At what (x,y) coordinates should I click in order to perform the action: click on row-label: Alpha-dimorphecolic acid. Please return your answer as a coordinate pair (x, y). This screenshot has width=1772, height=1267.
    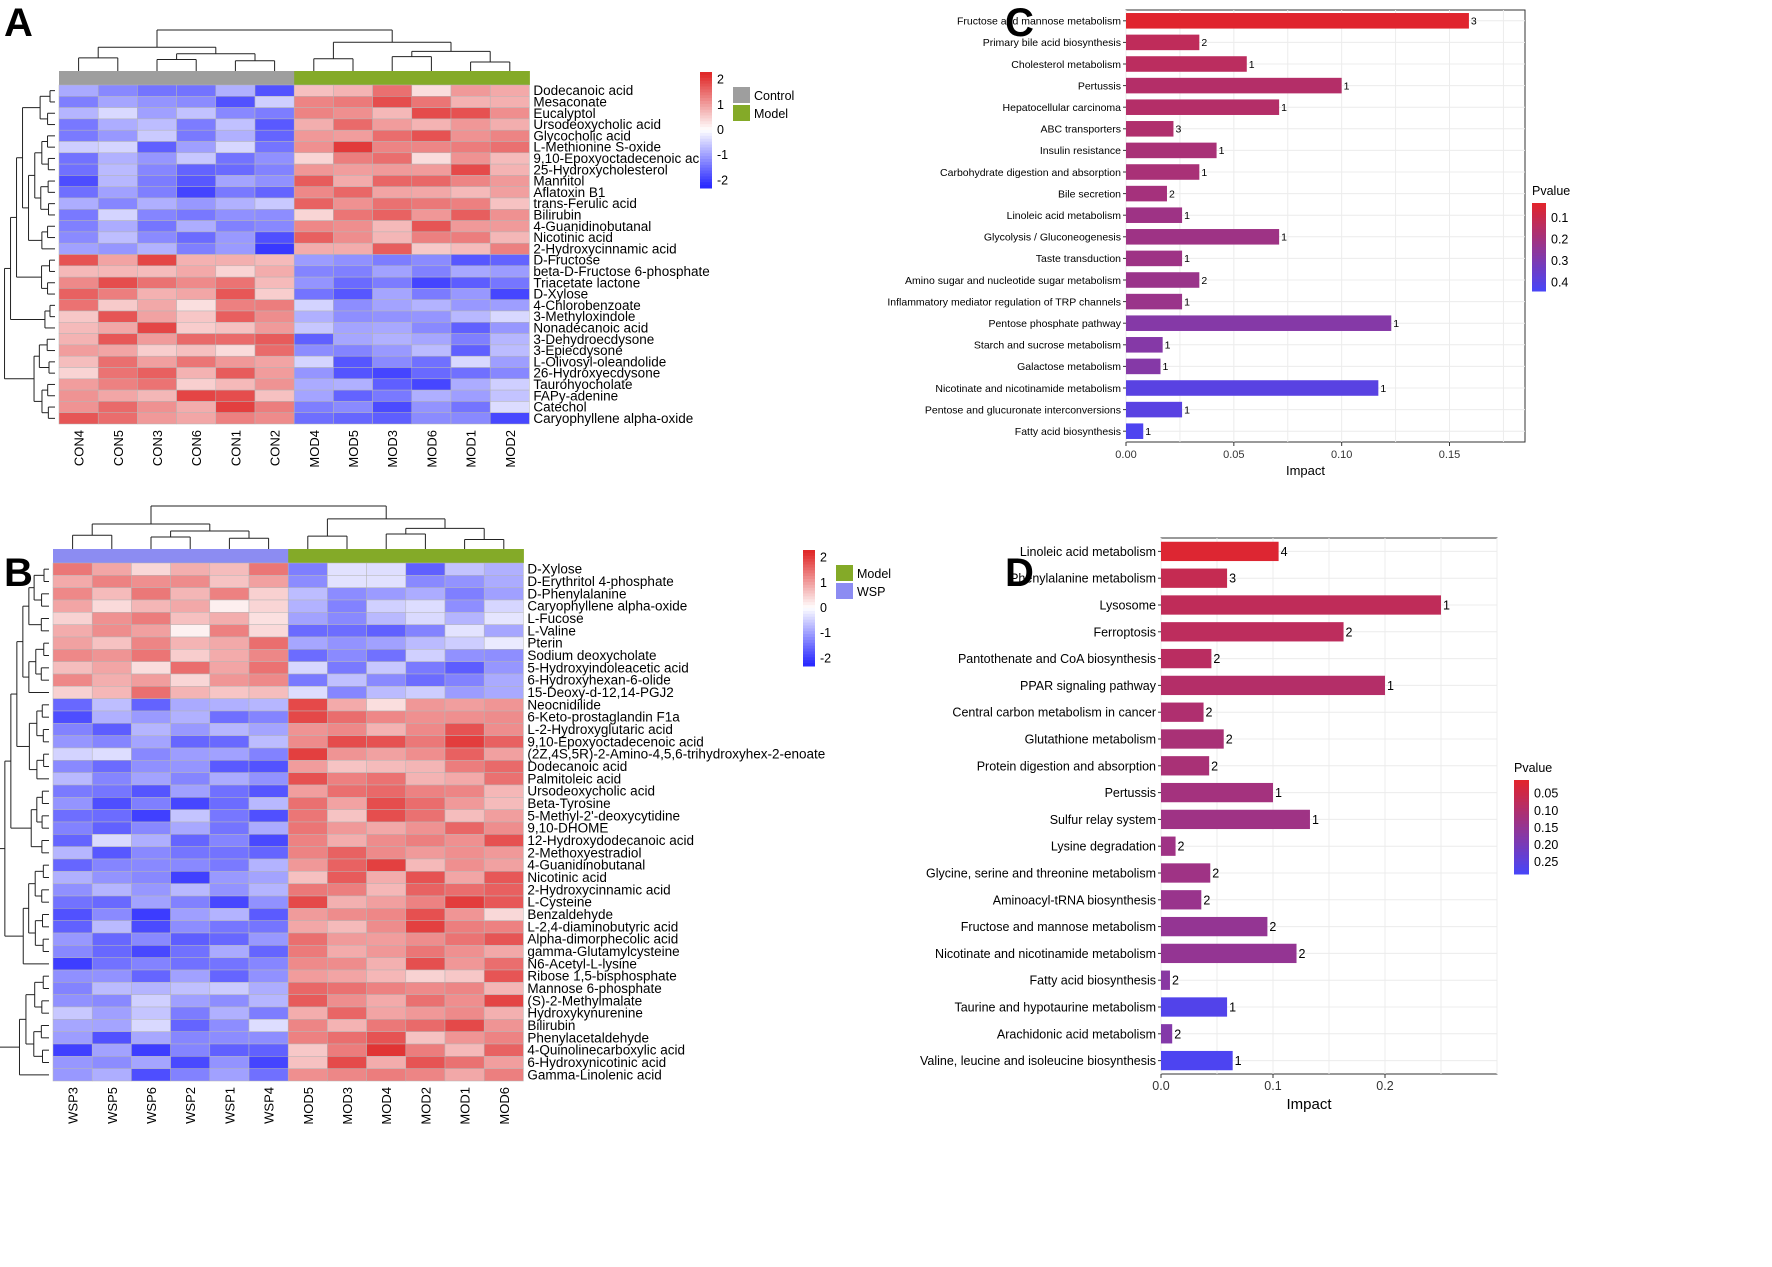
    Looking at the image, I should click on (602, 939).